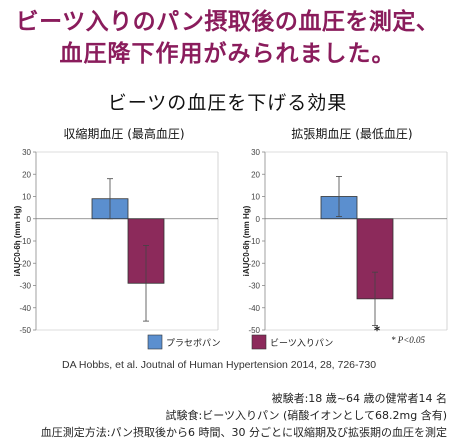 This screenshot has height=444, width=455. I want to click on panel-title: 収縮期血圧 (最高血圧), so click(123, 133).